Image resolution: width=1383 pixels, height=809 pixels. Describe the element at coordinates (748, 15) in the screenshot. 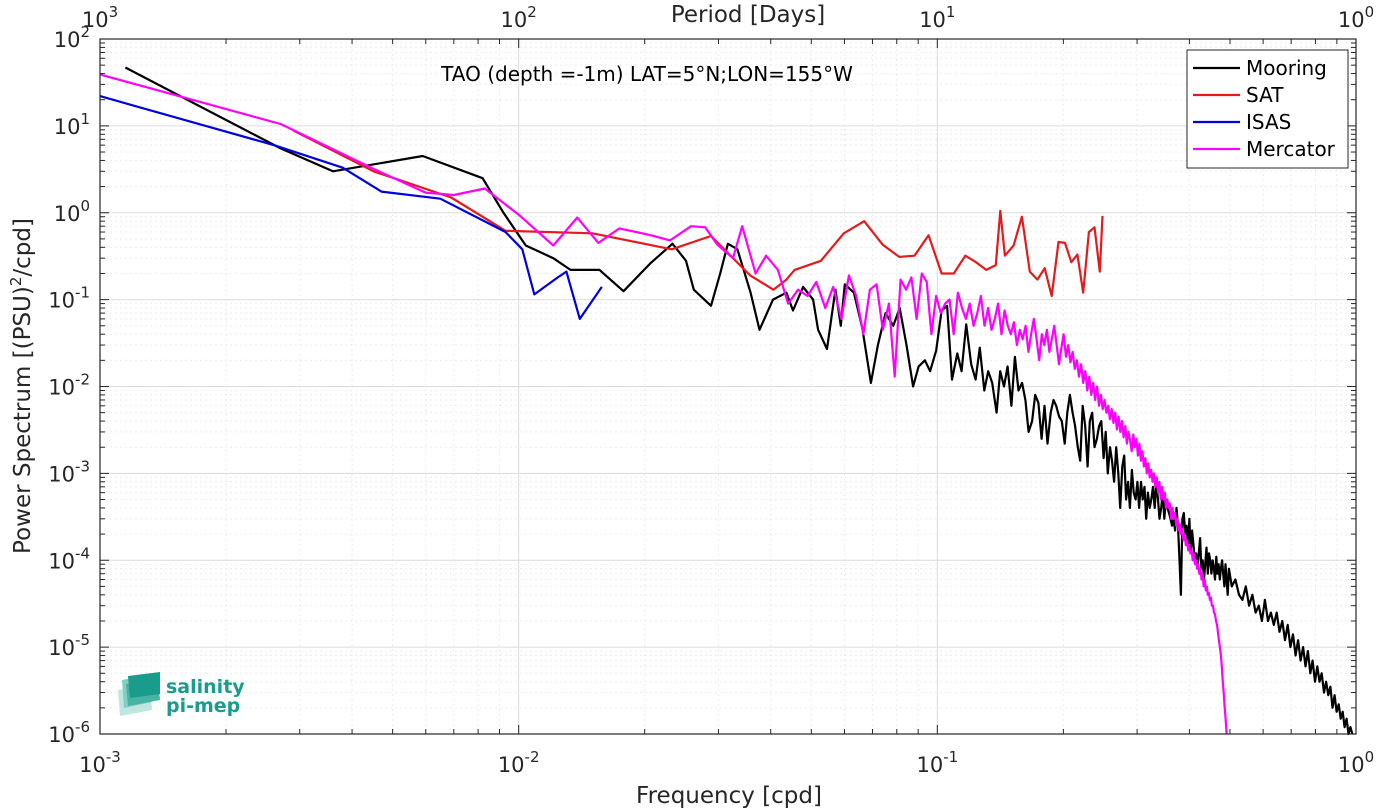

I see `top-axis-label: Period [Days]` at that location.